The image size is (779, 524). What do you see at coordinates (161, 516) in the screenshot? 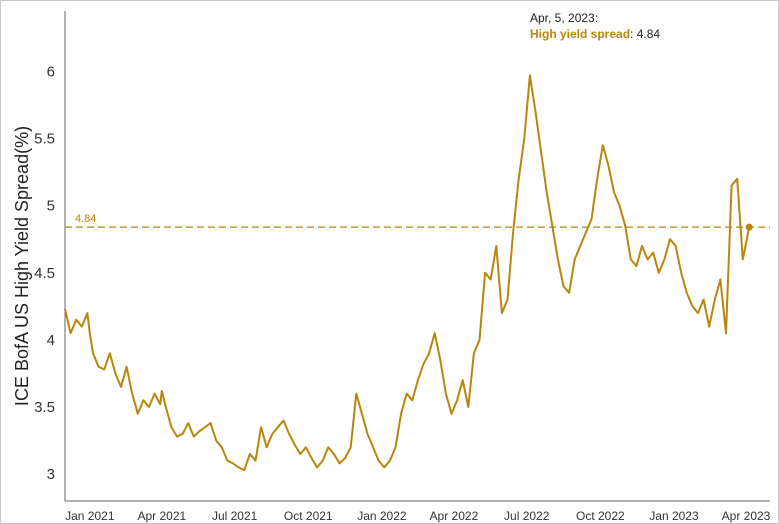
I see `x-tick-label: Apr 2021` at bounding box center [161, 516].